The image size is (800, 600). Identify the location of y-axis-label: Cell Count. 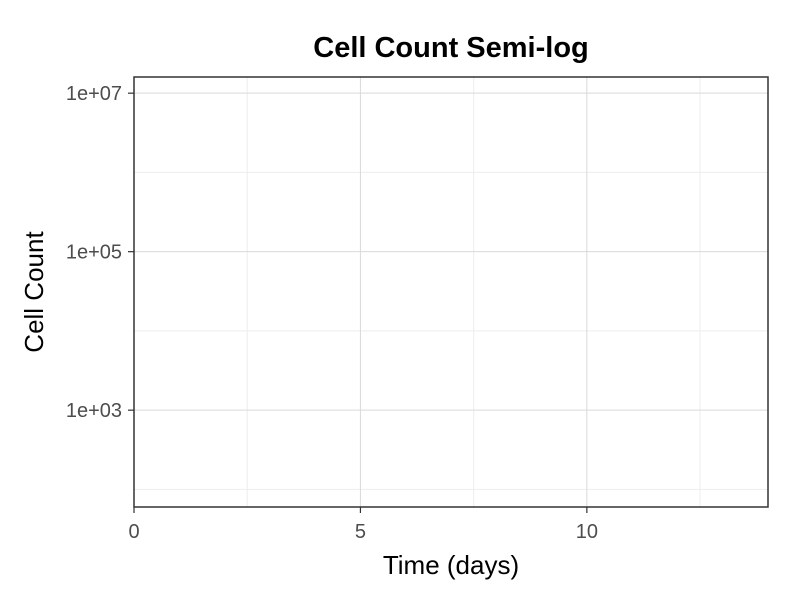
(34, 292).